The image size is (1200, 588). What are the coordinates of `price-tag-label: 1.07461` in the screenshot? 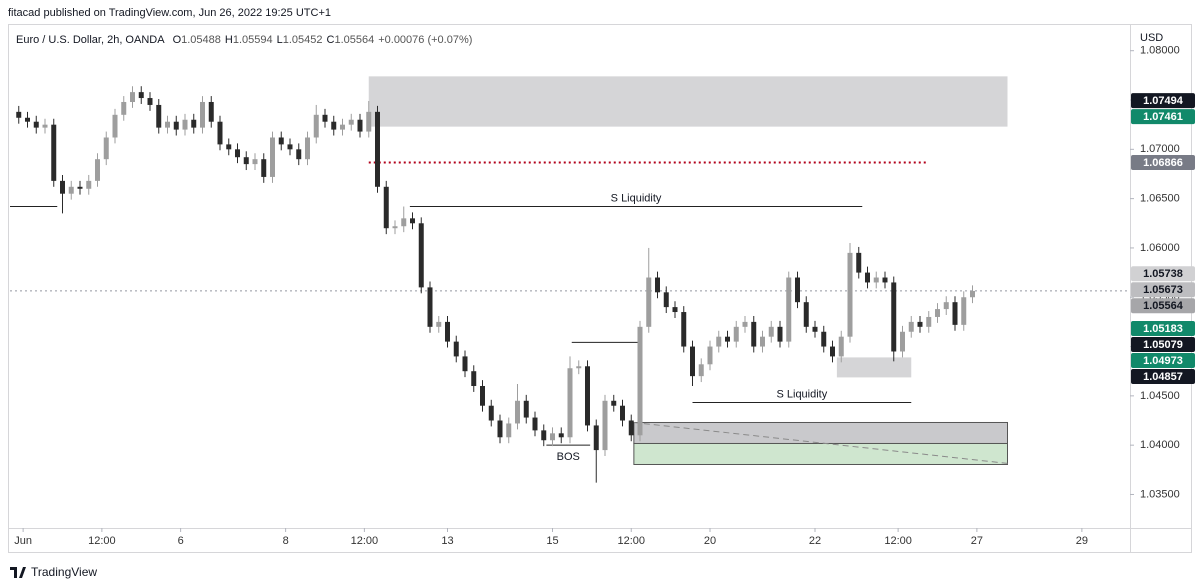 It's located at (1163, 117).